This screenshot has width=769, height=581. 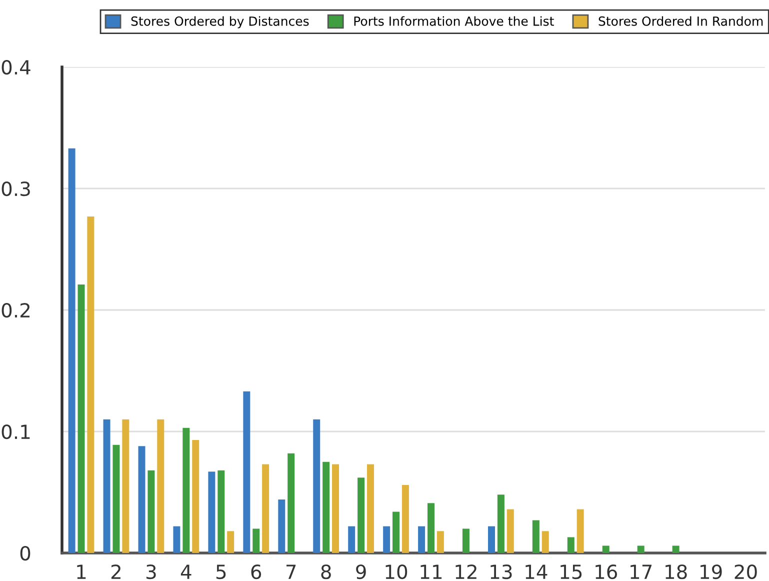 What do you see at coordinates (291, 571) in the screenshot?
I see `x-tick-label: 7` at bounding box center [291, 571].